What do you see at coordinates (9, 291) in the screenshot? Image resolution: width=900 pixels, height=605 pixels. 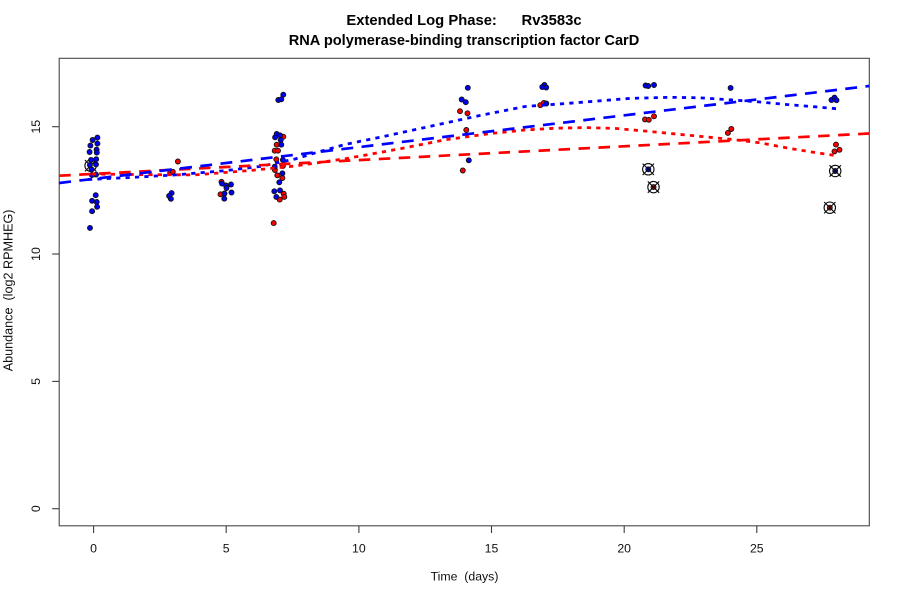 I see `svg-text: Abundance (log2 RPMHEG)` at bounding box center [9, 291].